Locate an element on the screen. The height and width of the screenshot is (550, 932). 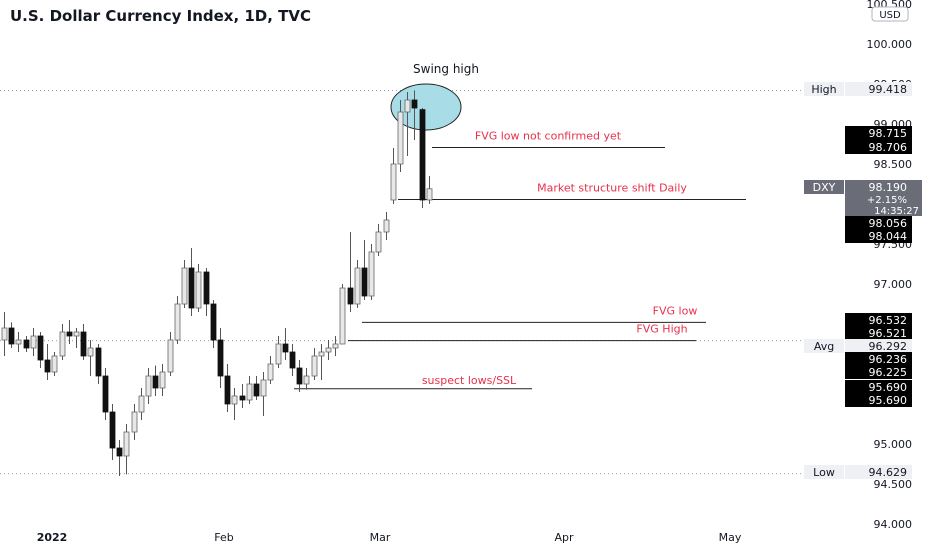
price-value: 98.715 is located at coordinates (888, 133).